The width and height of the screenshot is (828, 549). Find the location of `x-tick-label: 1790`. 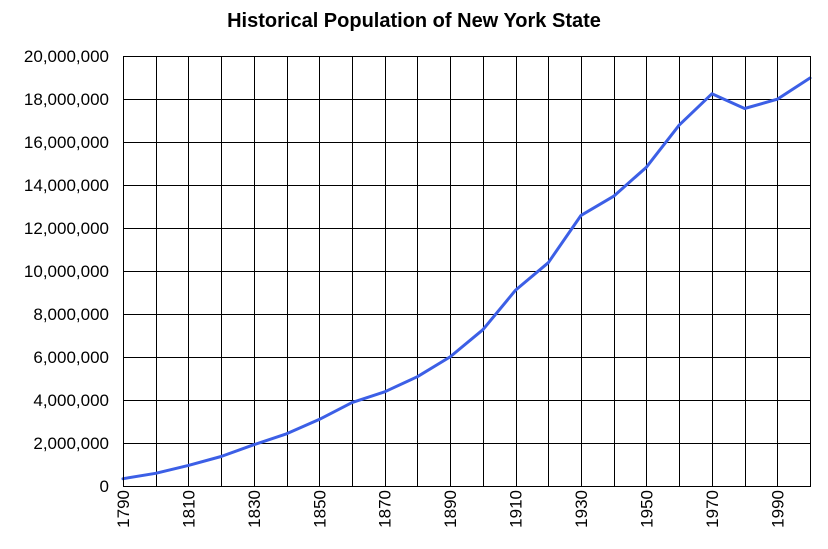

x-tick-label: 1790 is located at coordinates (123, 509).